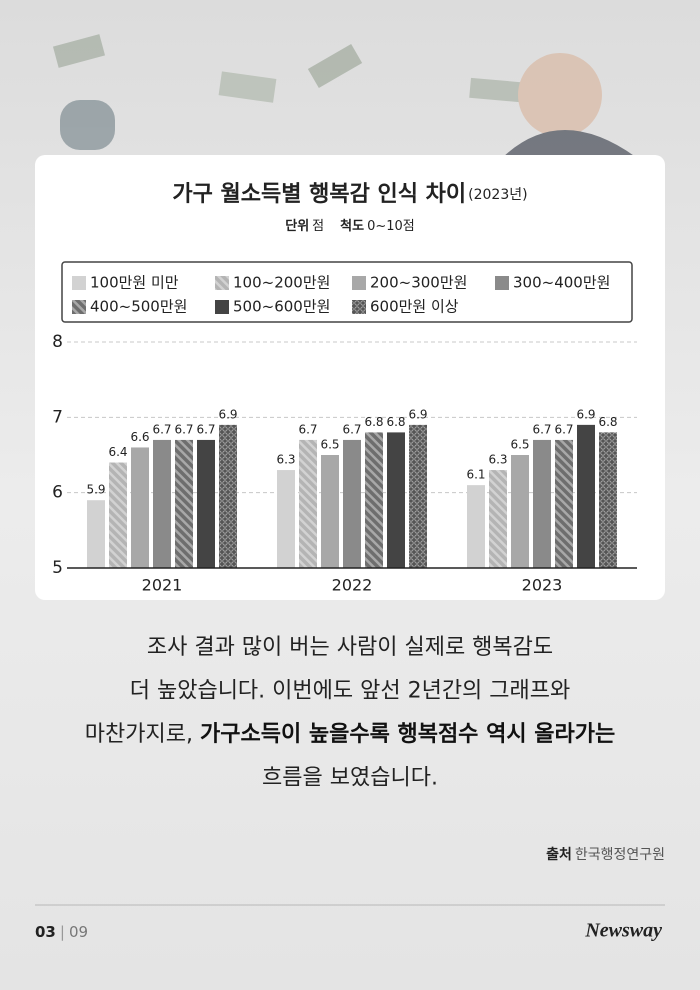  I want to click on y-tick-label: 8, so click(57, 342).